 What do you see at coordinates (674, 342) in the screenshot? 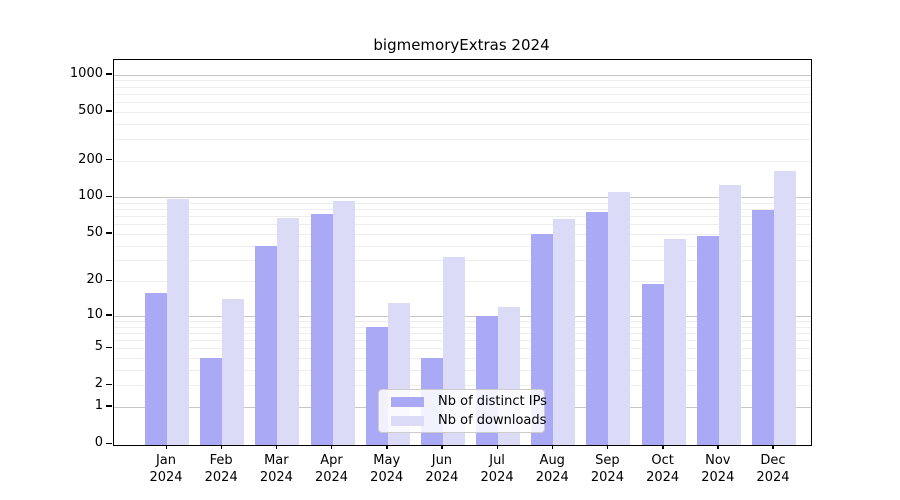
I see `bar-downloads-oct` at bounding box center [674, 342].